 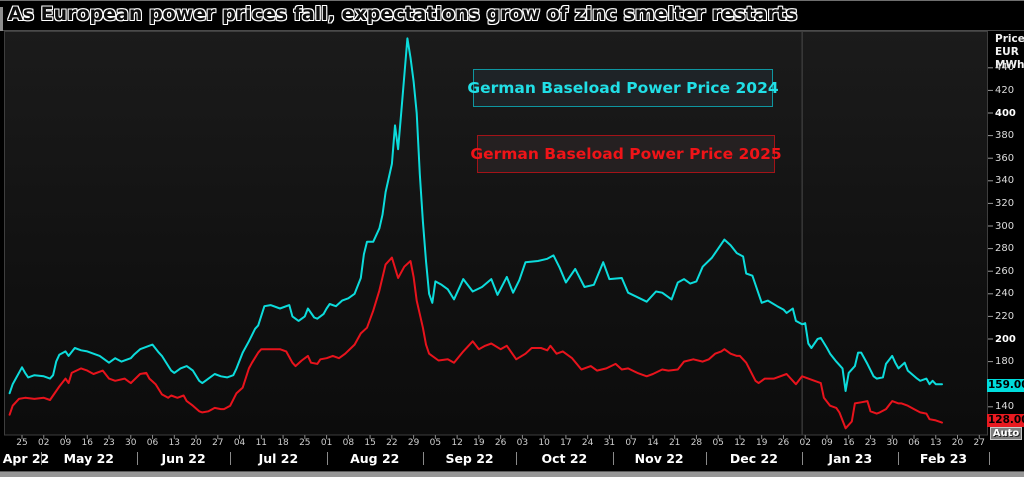 I want to click on x-axis-month-label: Nov 22, so click(x=659, y=458).